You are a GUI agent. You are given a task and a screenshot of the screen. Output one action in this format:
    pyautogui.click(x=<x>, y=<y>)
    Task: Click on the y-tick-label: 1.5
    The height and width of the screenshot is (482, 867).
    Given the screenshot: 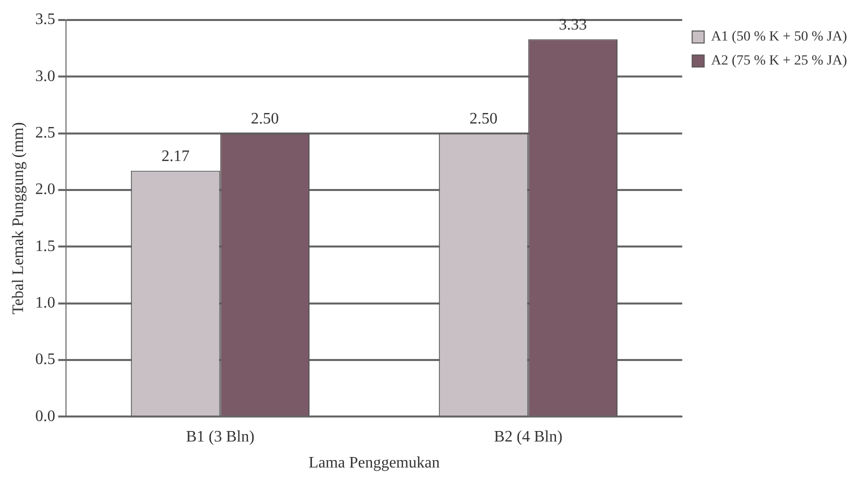 What is the action you would take?
    pyautogui.click(x=45, y=246)
    